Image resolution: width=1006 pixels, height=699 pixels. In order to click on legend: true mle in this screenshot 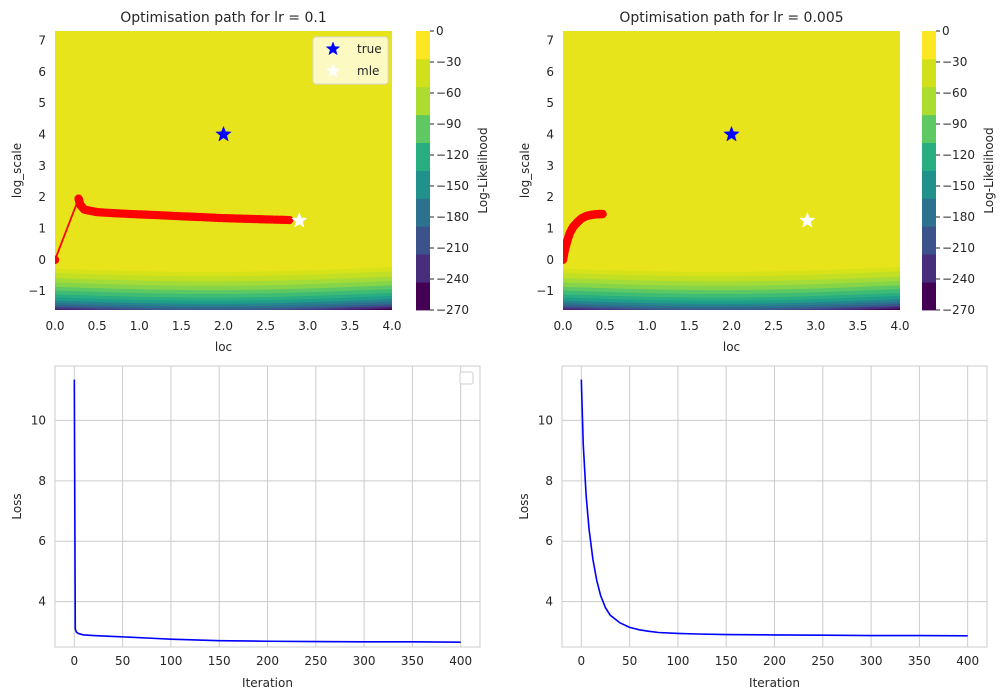, I will do `click(350, 60)`.